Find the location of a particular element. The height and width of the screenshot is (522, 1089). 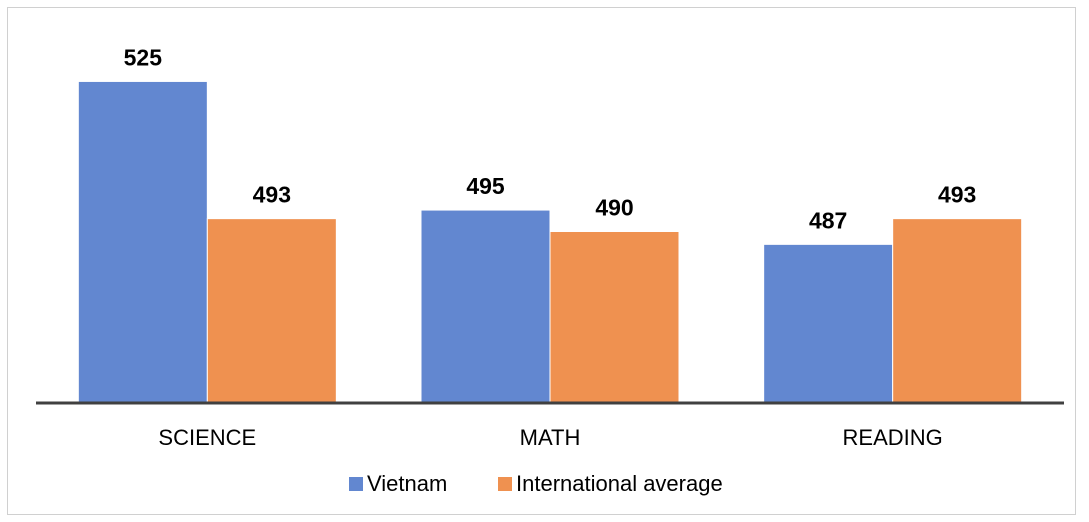

category-labels-layer: SCIENCE MATH READING is located at coordinates (550, 437).